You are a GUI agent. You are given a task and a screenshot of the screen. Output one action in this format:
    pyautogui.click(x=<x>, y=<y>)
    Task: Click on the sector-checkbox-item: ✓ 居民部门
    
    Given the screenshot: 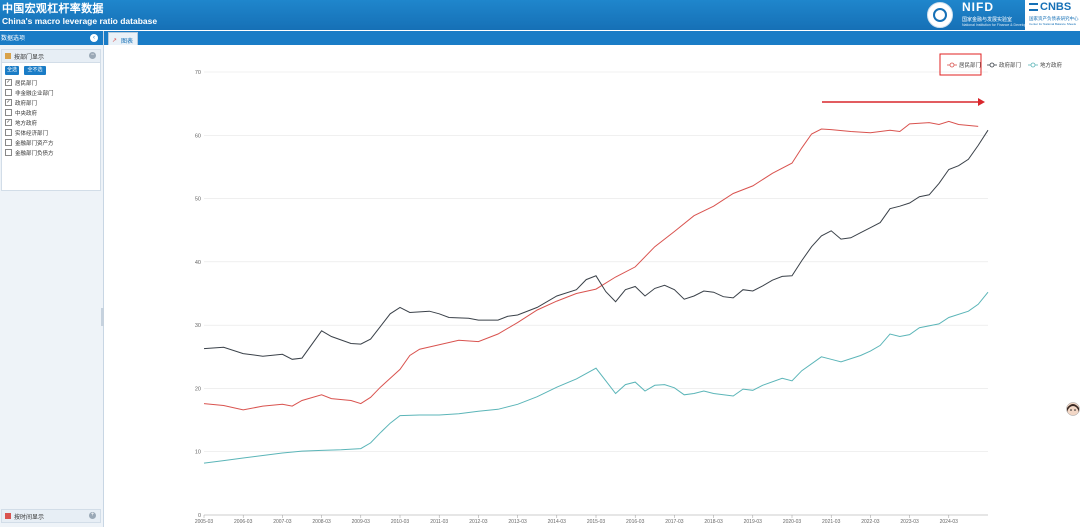 What is the action you would take?
    pyautogui.click(x=21, y=84)
    